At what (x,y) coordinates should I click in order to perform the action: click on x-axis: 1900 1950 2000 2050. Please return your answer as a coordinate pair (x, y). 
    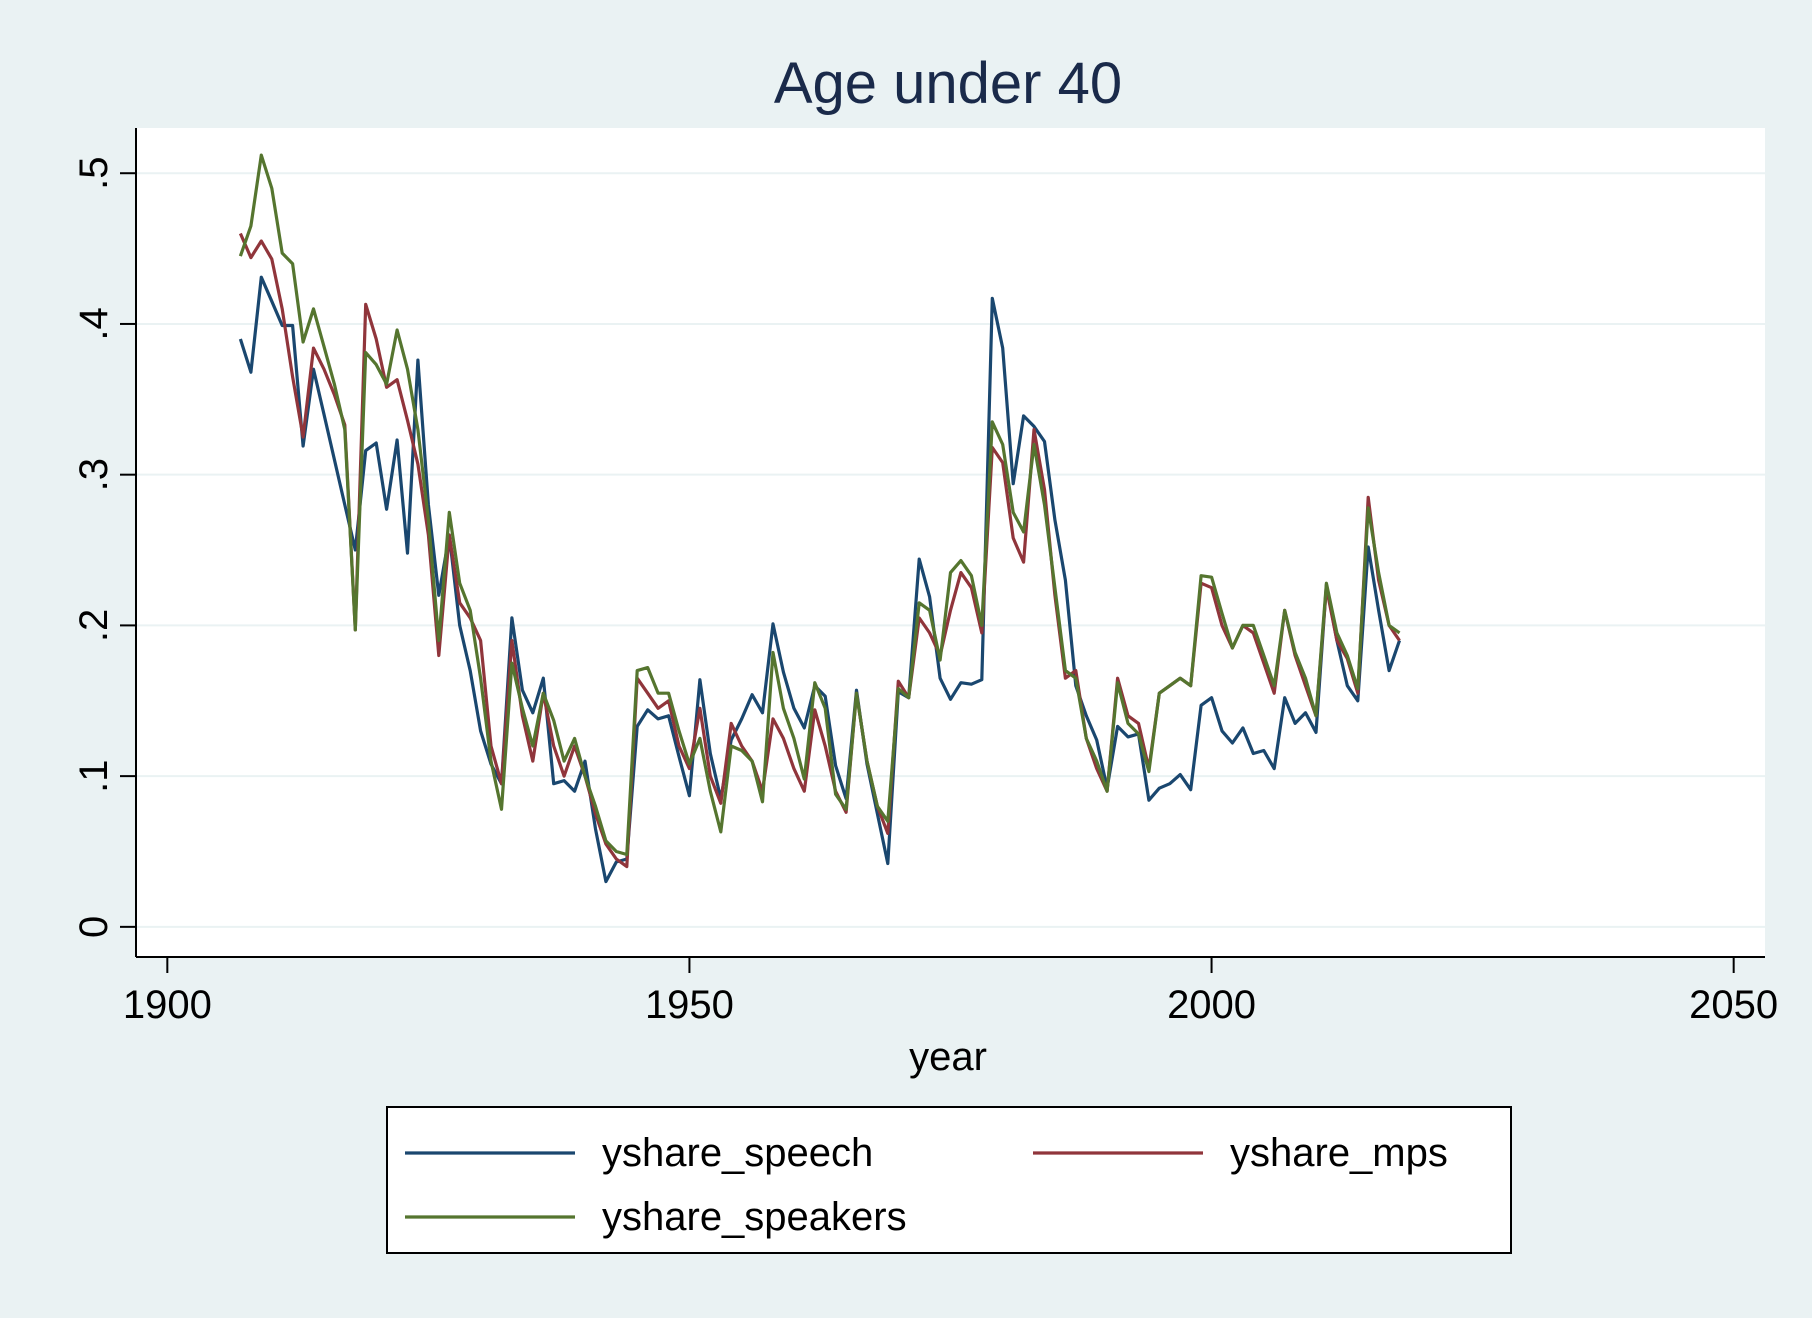
    Looking at the image, I should click on (950, 992).